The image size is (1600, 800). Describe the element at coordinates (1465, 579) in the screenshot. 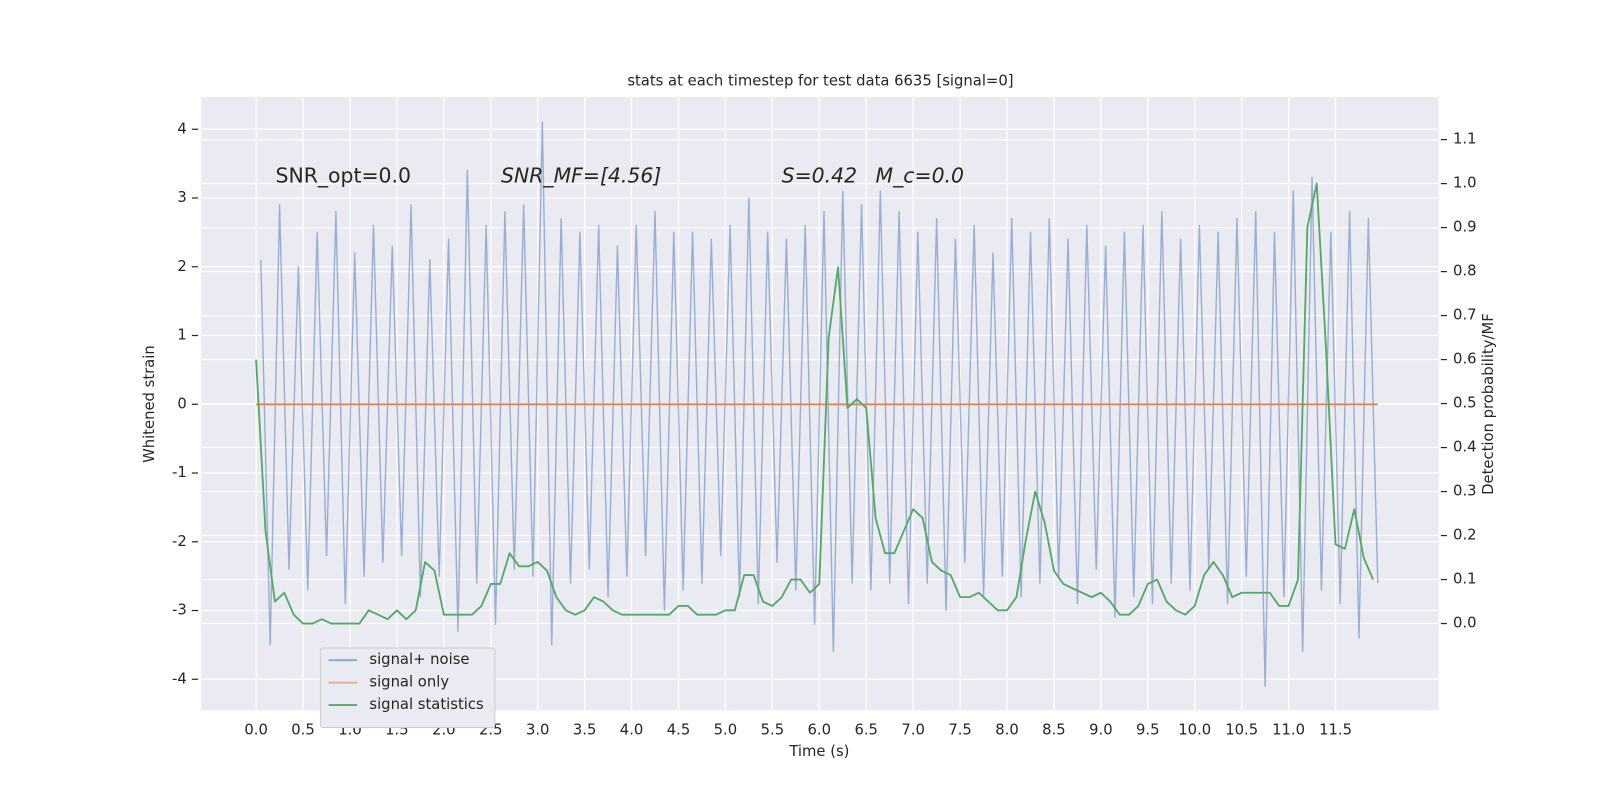

I see `y2-tick-label: 0.1` at that location.